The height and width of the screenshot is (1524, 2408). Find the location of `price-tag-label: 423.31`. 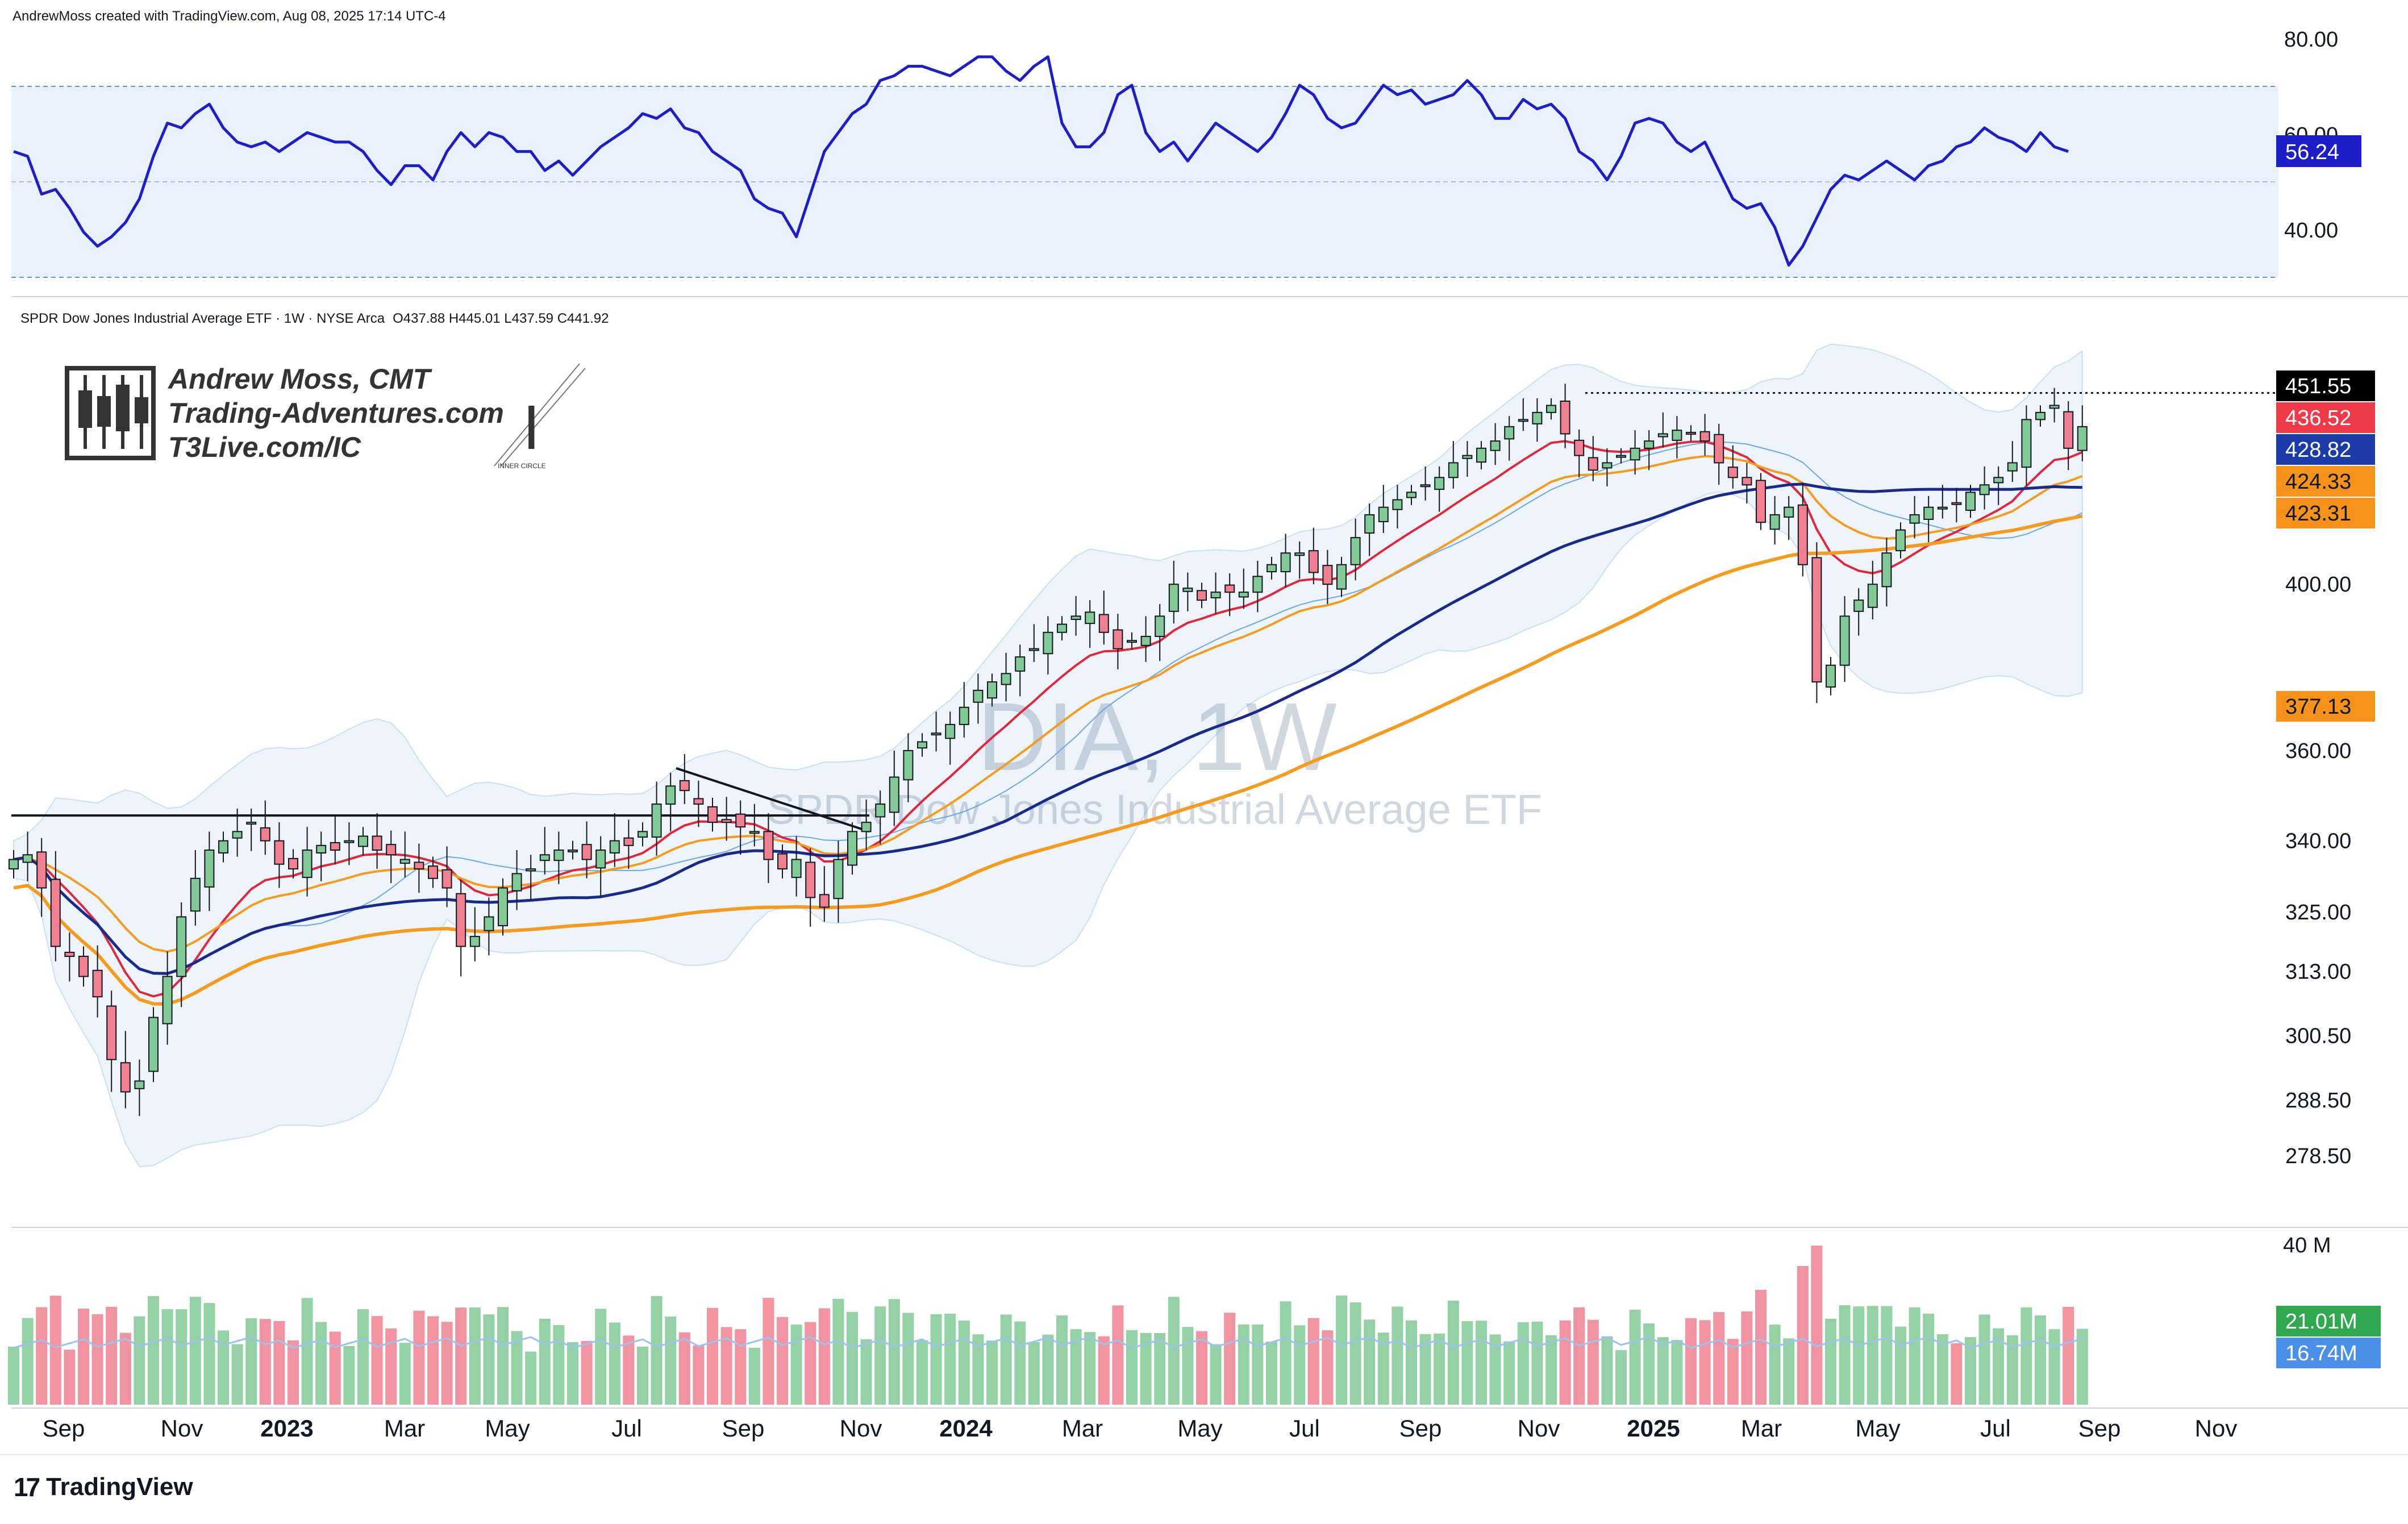

price-tag-label: 423.31 is located at coordinates (2318, 514).